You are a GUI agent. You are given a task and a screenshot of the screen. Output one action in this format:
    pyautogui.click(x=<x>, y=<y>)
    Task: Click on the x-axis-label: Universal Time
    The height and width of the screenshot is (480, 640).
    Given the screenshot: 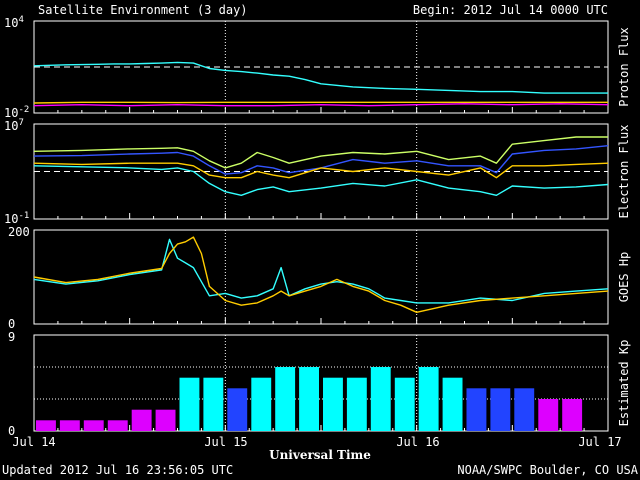 What is the action you would take?
    pyautogui.click(x=320, y=455)
    